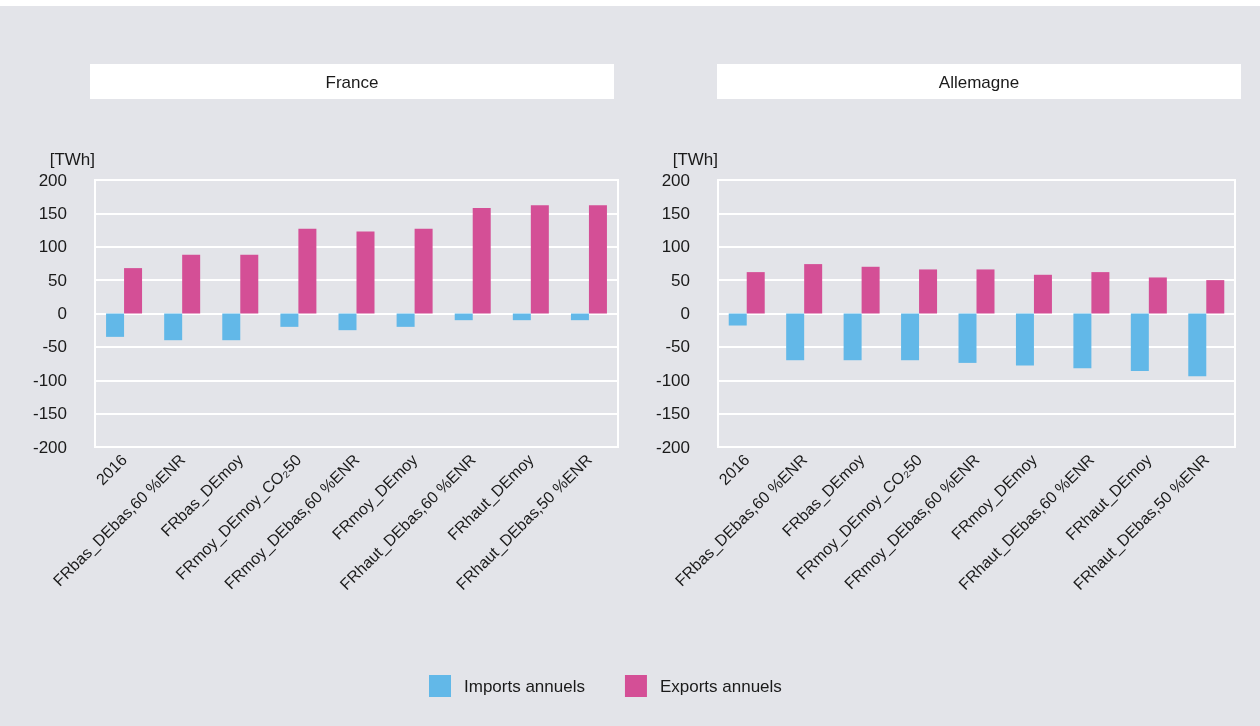 This screenshot has height=726, width=1260. Describe the element at coordinates (524, 686) in the screenshot. I see `legend-label: Imports annuels` at that location.